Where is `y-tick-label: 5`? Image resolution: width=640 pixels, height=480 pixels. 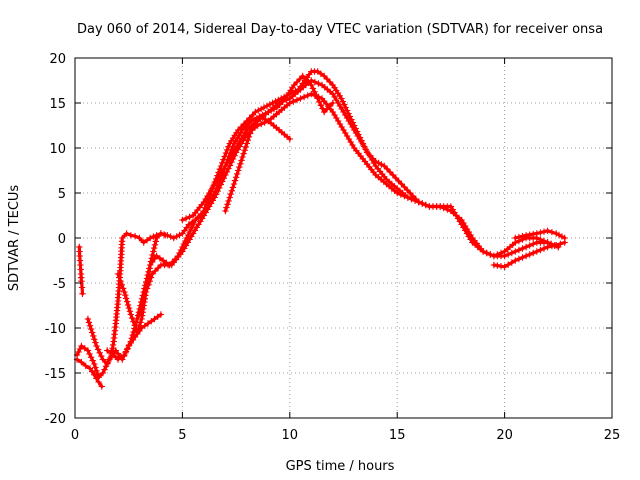 y-tick-label: 5 is located at coordinates (62, 194).